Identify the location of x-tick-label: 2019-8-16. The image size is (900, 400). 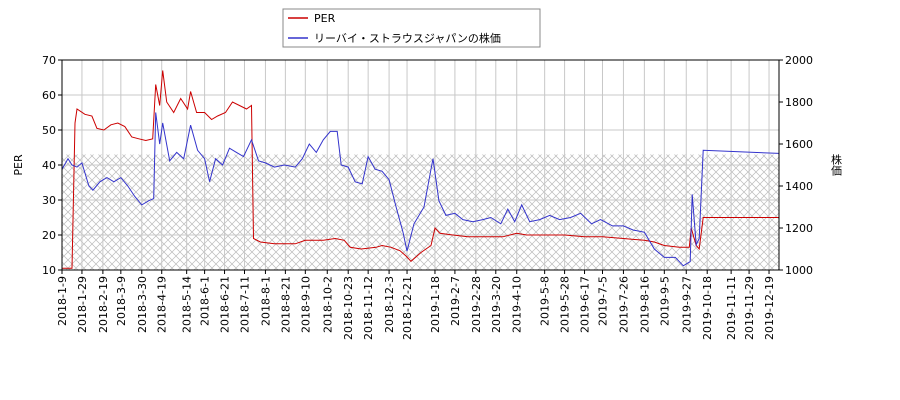
(644, 304).